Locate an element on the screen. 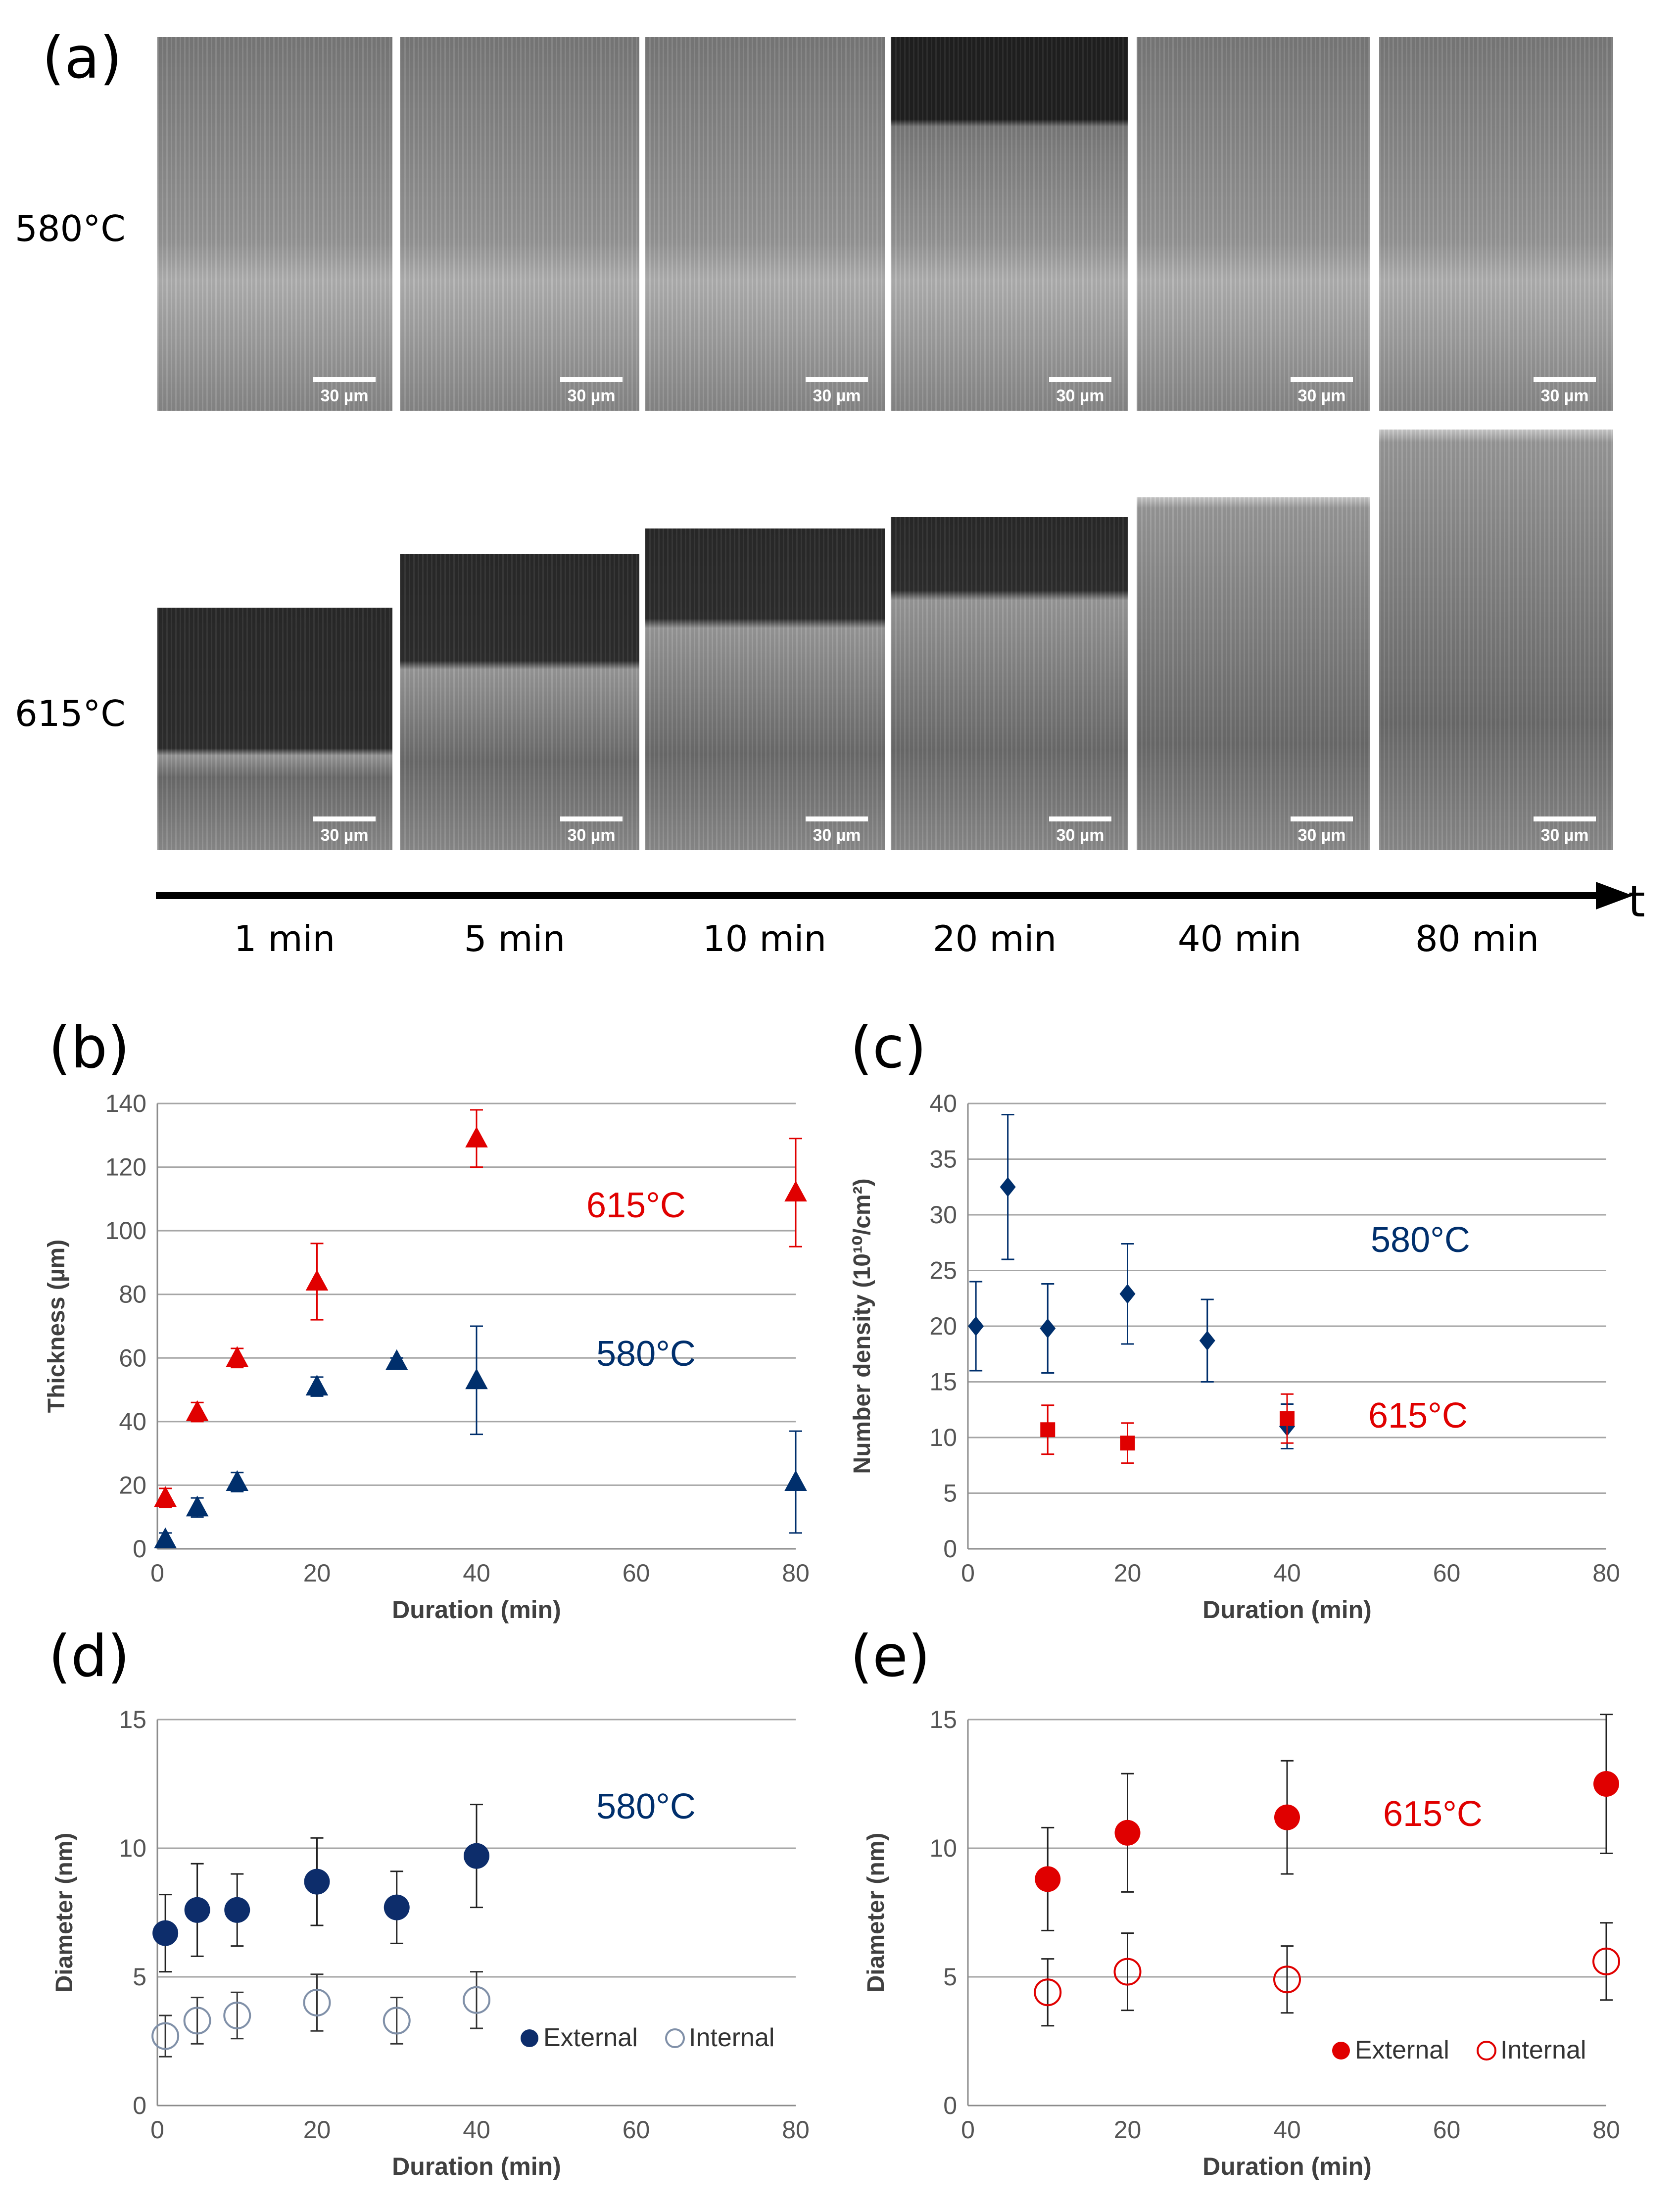  row-label-580: 580°C is located at coordinates (70, 229).